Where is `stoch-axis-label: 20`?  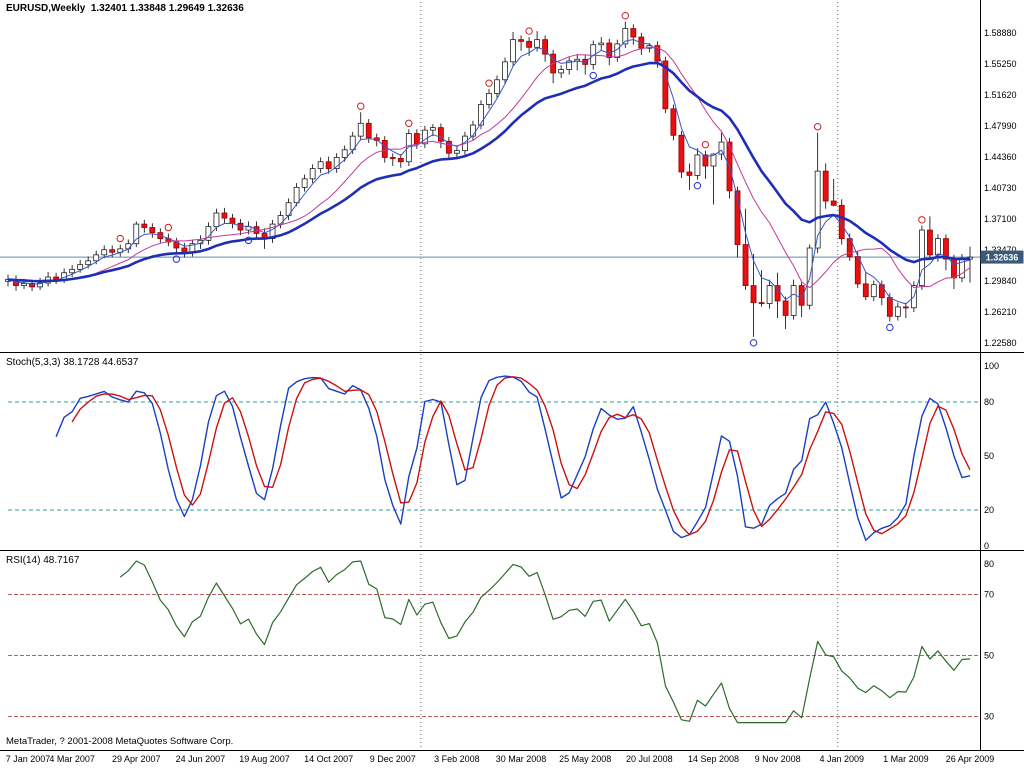
stoch-axis-label: 20 is located at coordinates (989, 510).